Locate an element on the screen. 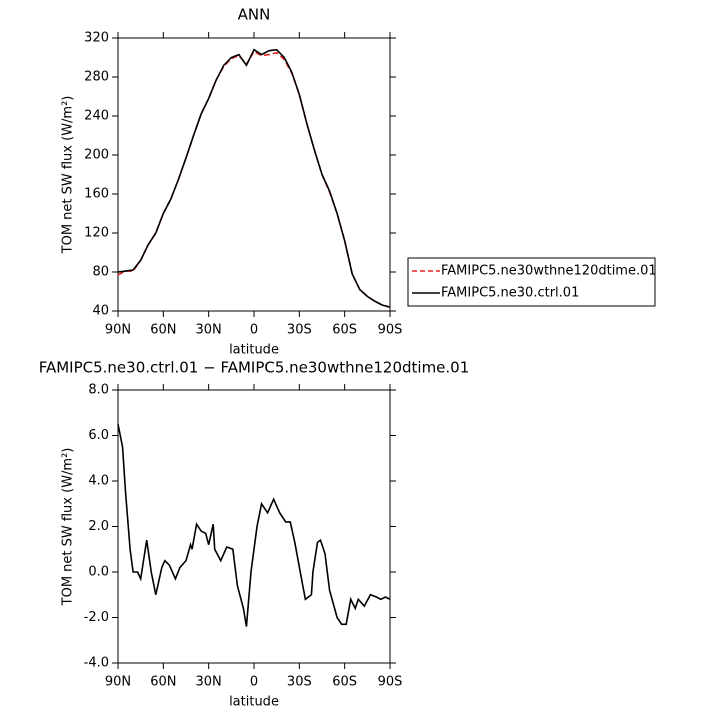  chart-title: ANN is located at coordinates (254, 15).